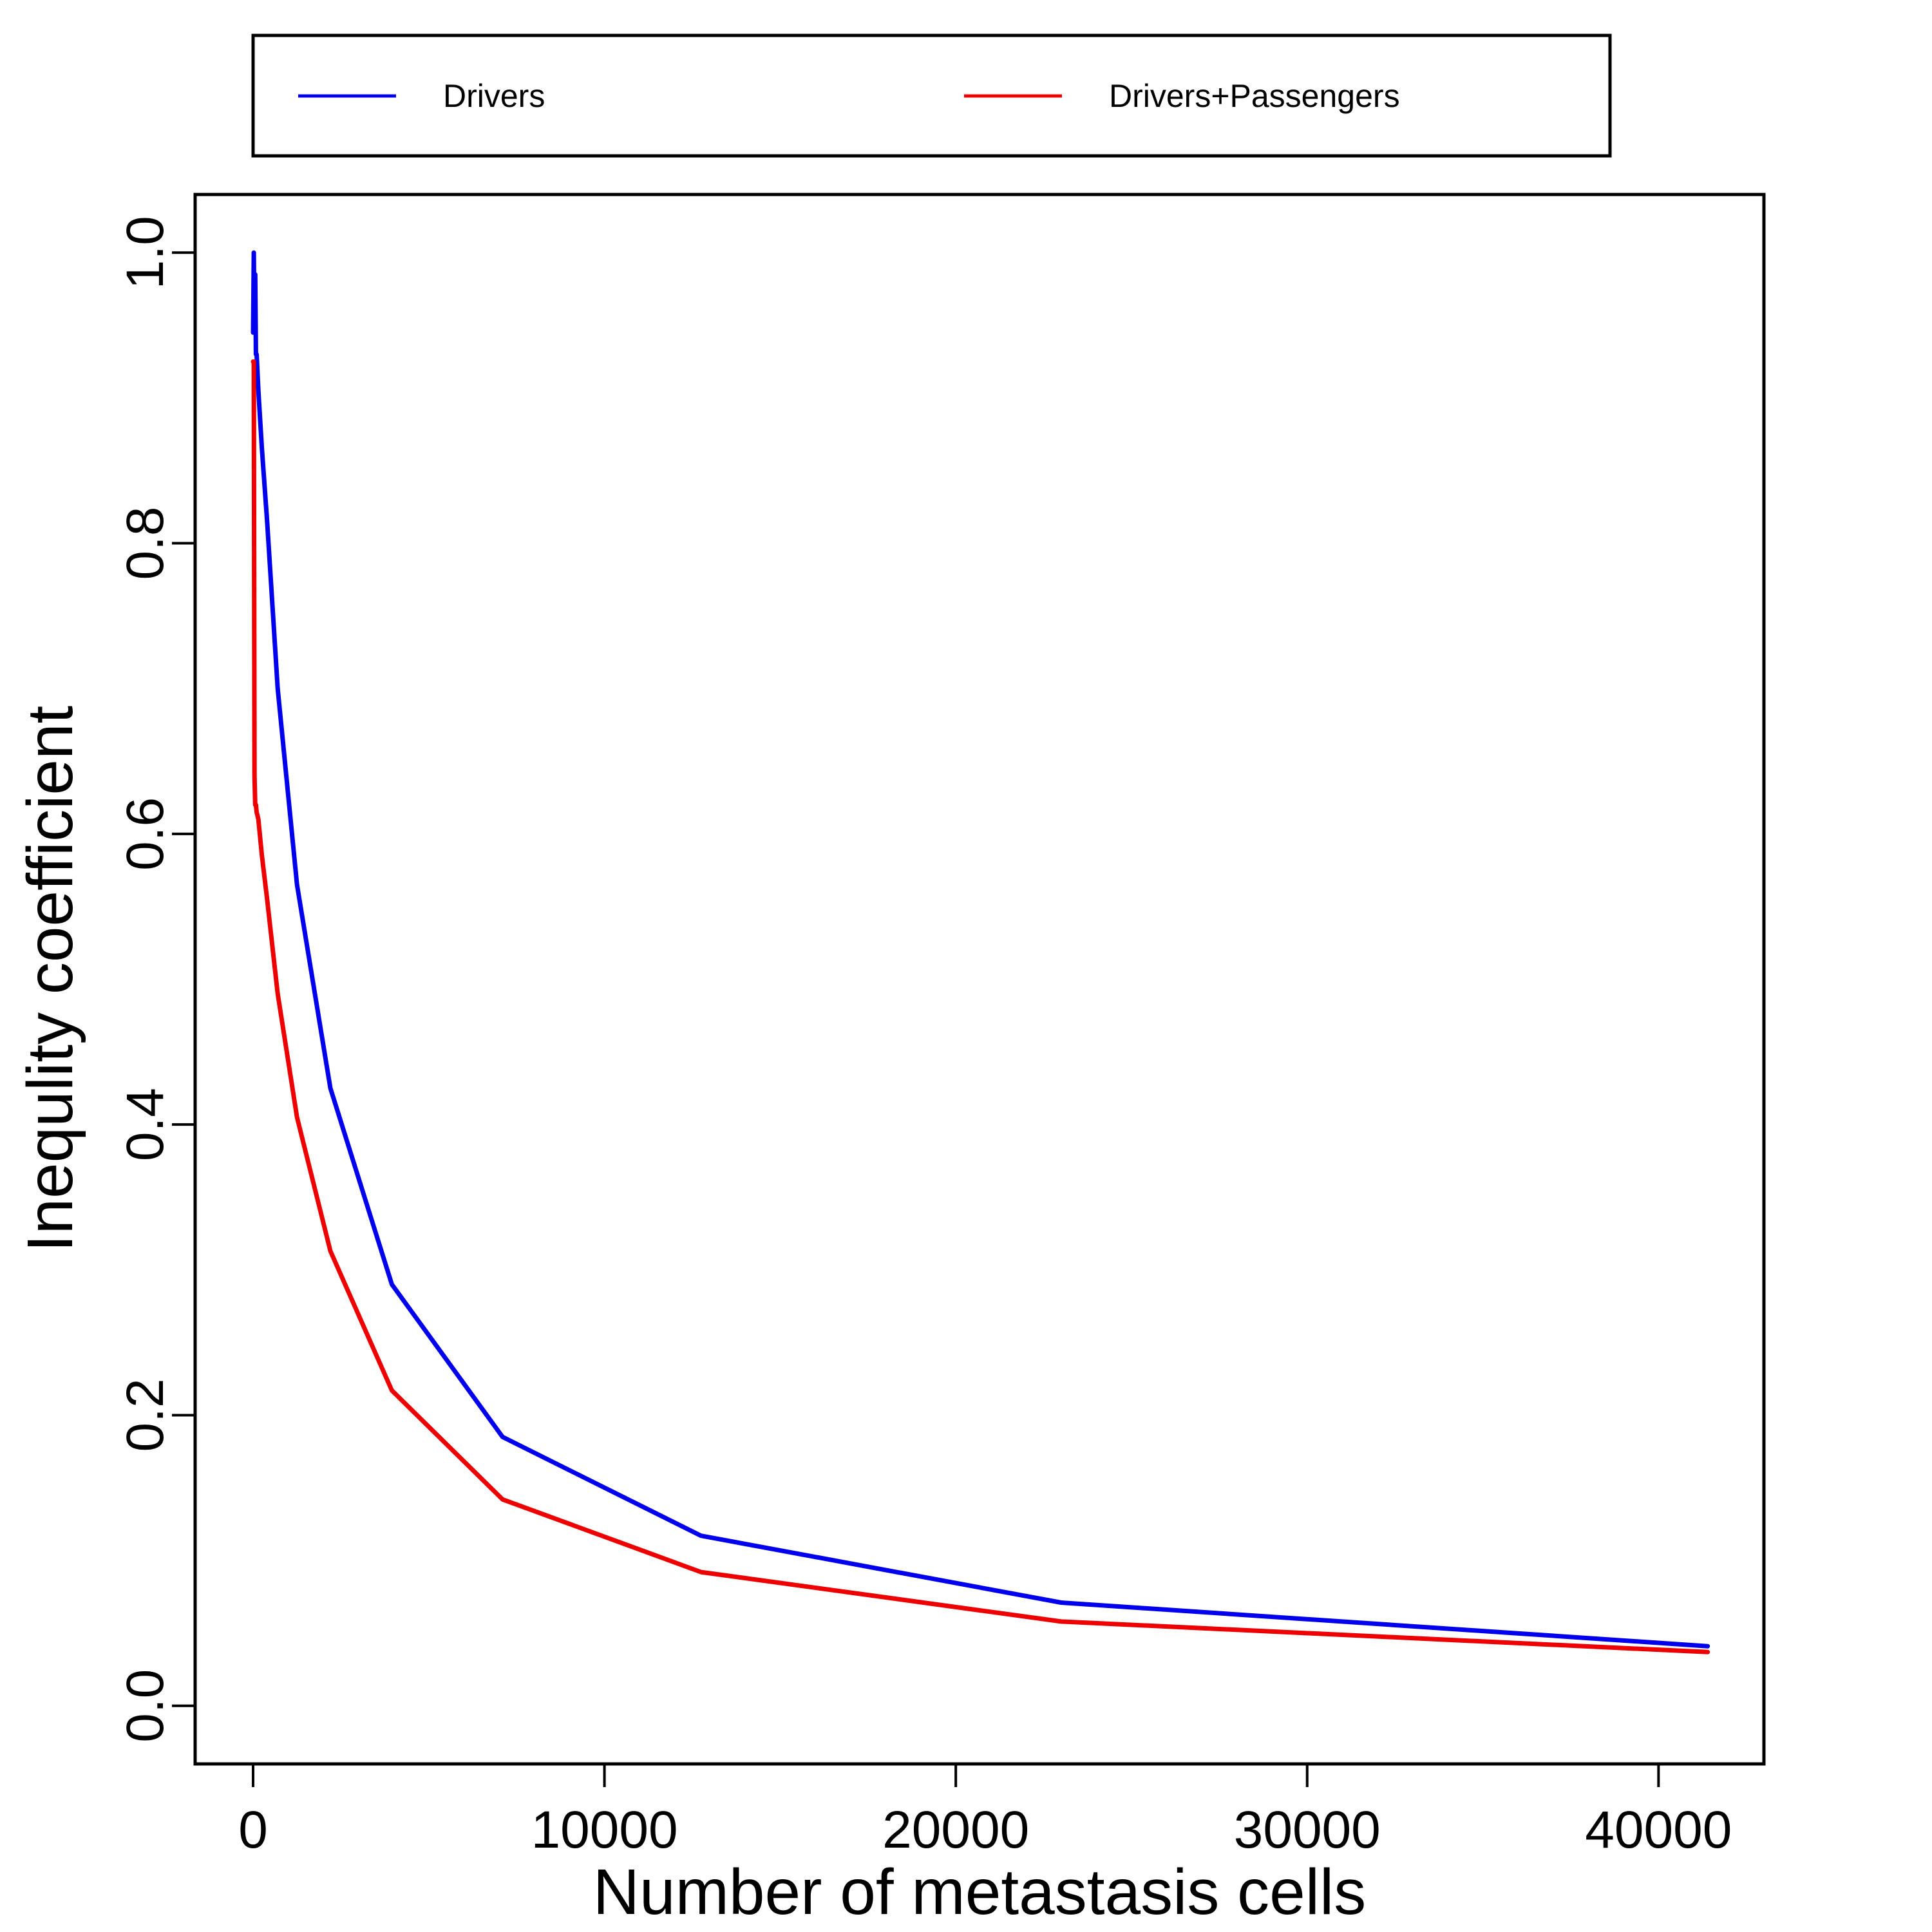  I want to click on x-tick-label: 40000, so click(1659, 1830).